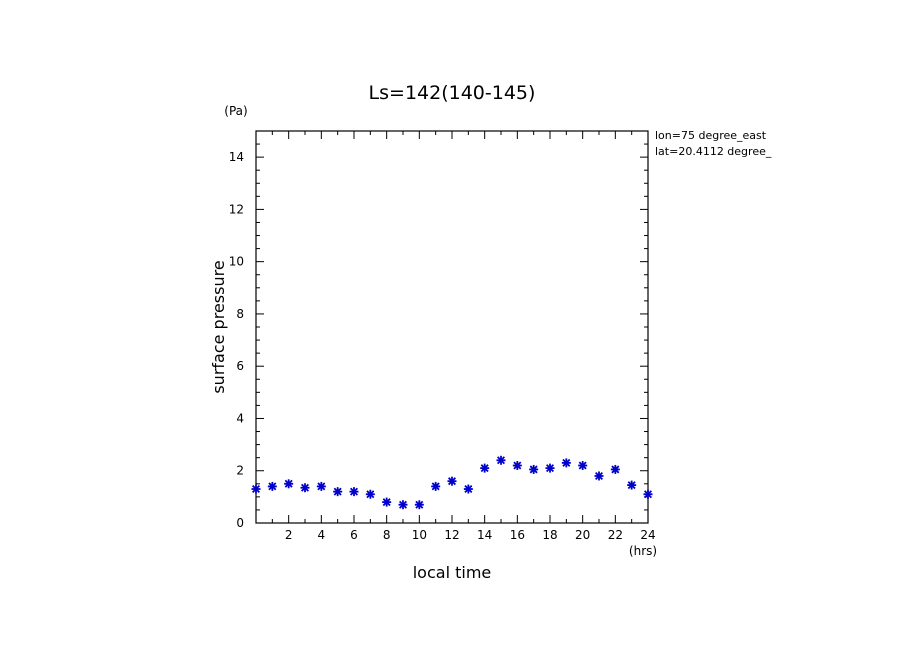 The image size is (904, 654). Describe the element at coordinates (240, 471) in the screenshot. I see `y-tick-label: 2` at that location.